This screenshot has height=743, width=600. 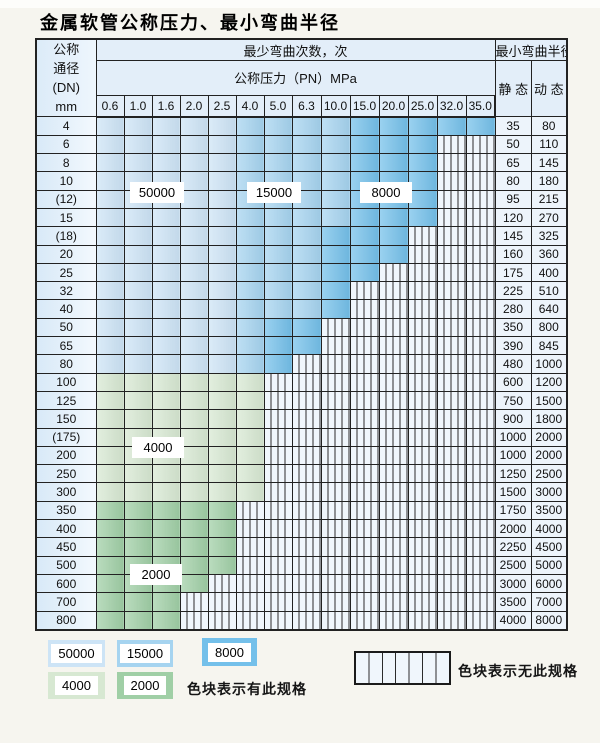 I want to click on region-label: 50000, so click(x=157, y=192).